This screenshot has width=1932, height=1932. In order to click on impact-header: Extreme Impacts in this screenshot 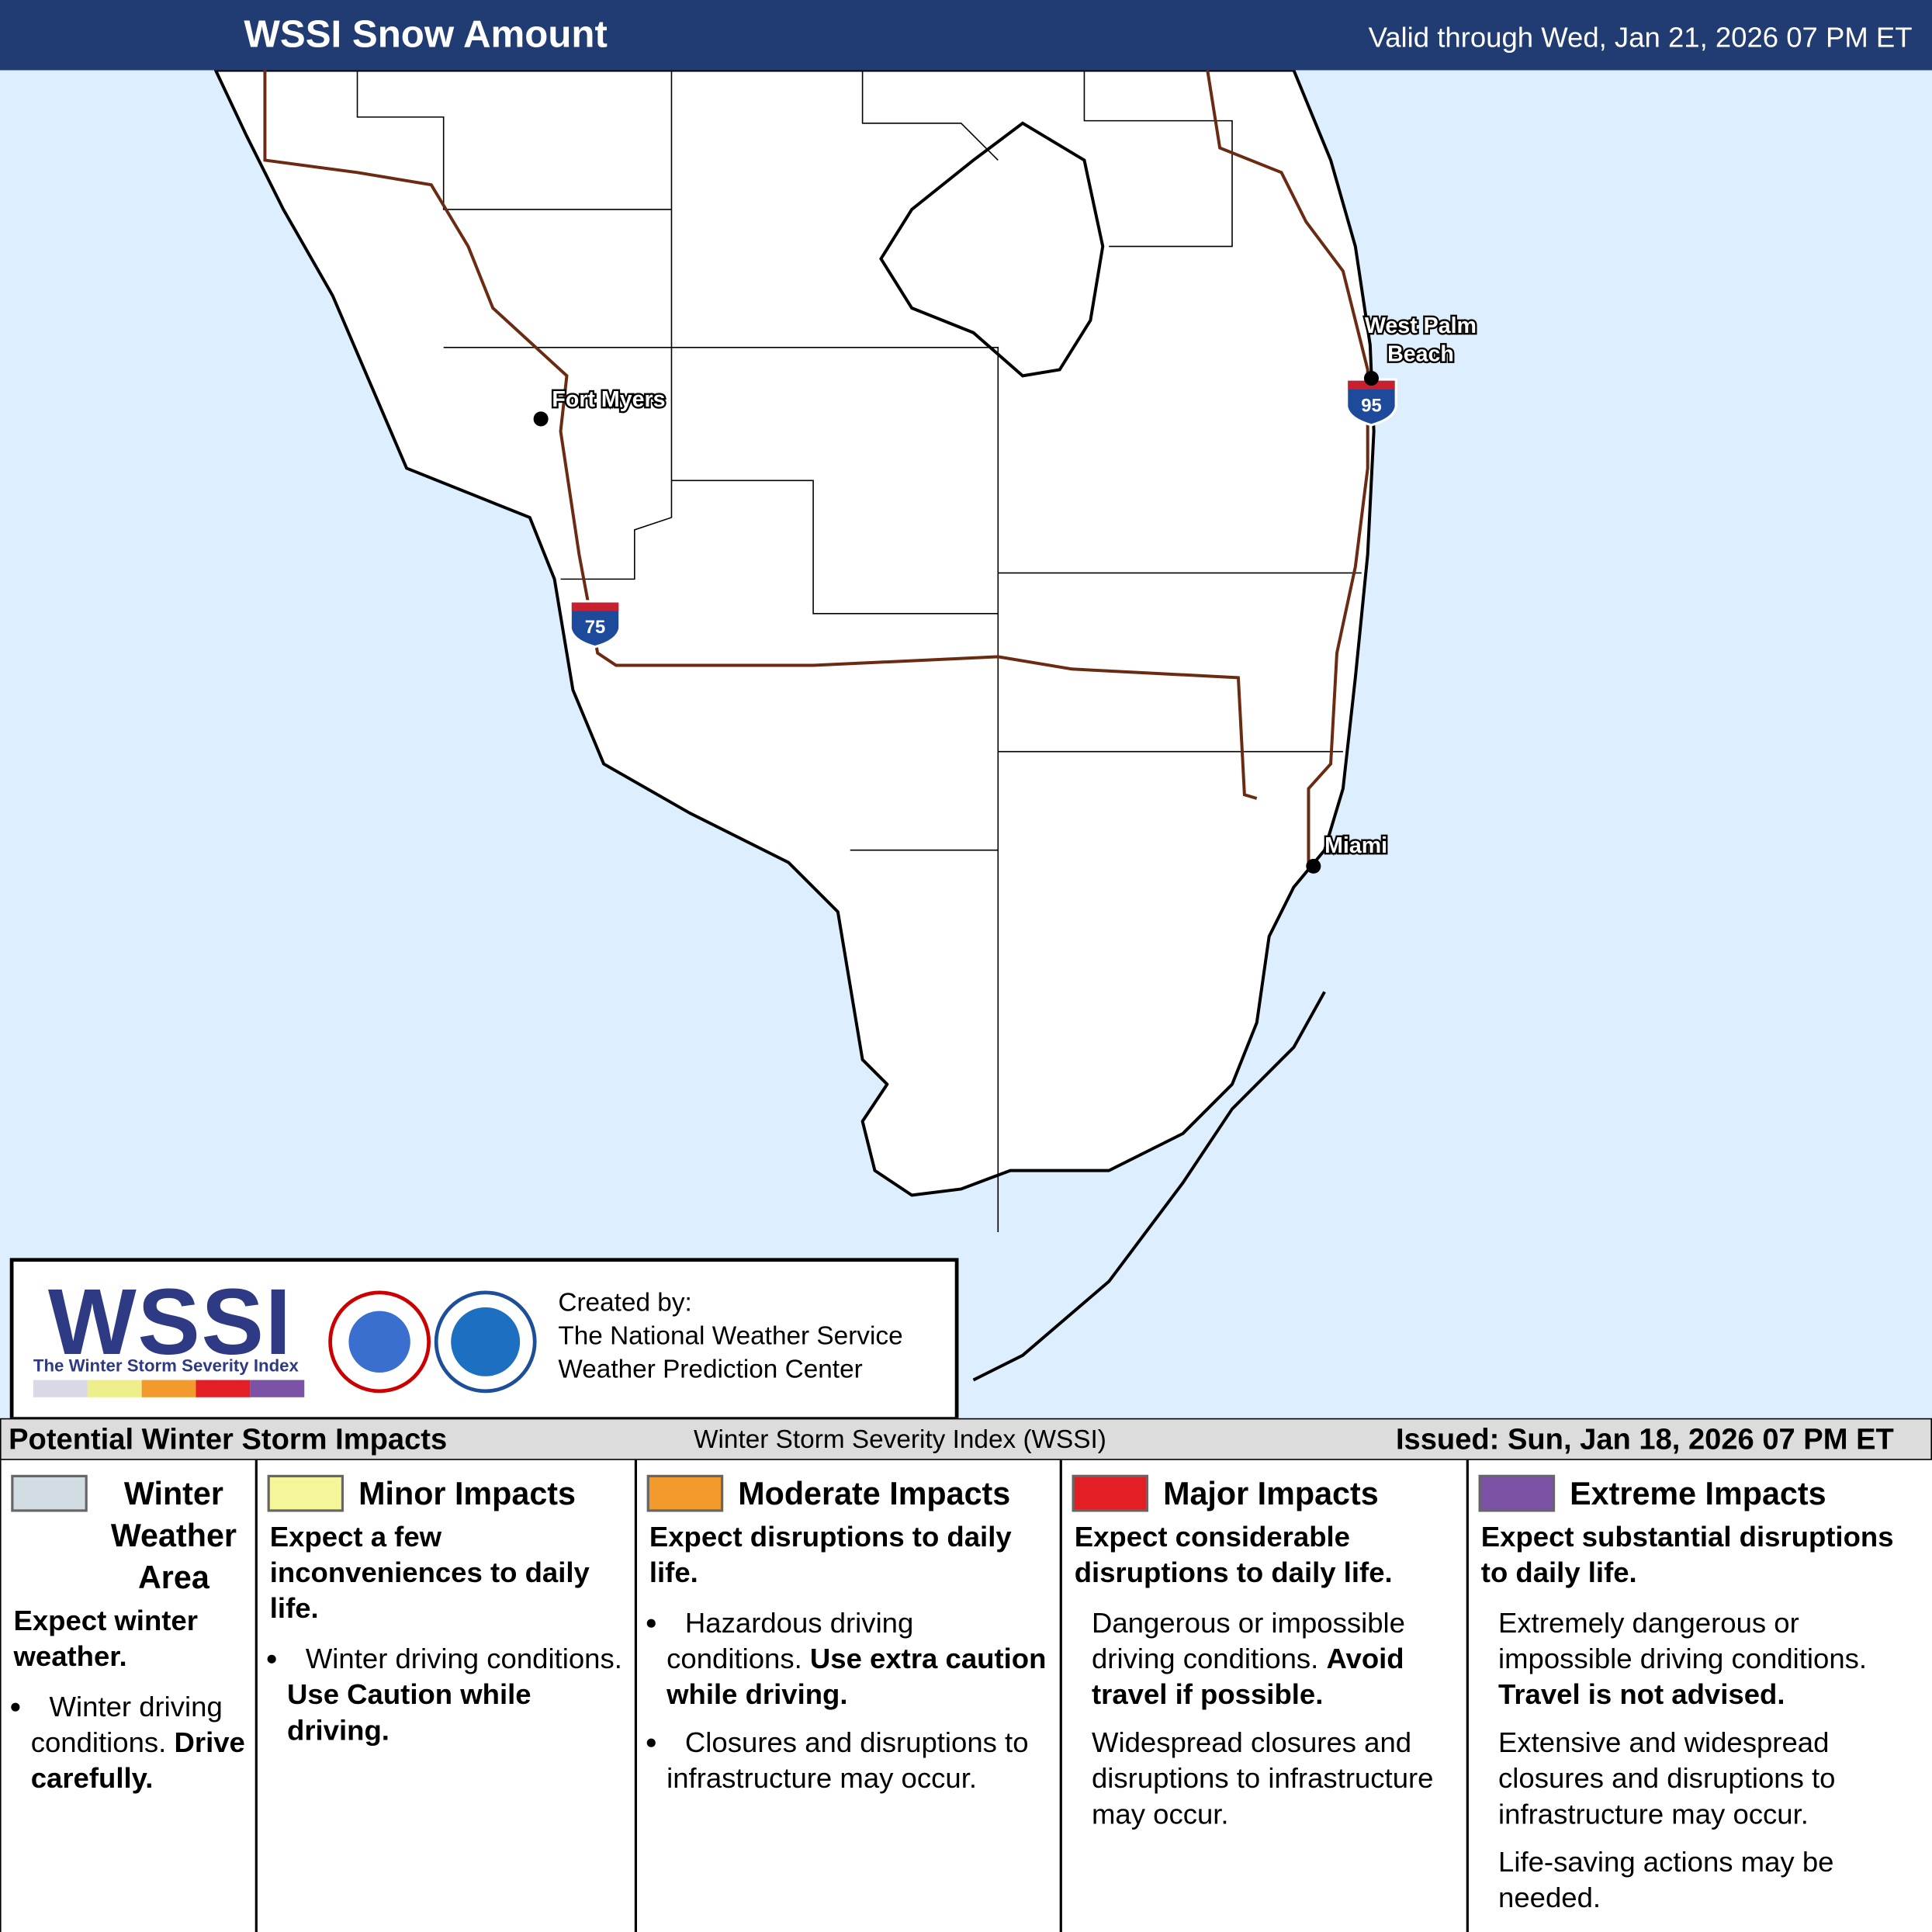, I will do `click(1701, 1494)`.